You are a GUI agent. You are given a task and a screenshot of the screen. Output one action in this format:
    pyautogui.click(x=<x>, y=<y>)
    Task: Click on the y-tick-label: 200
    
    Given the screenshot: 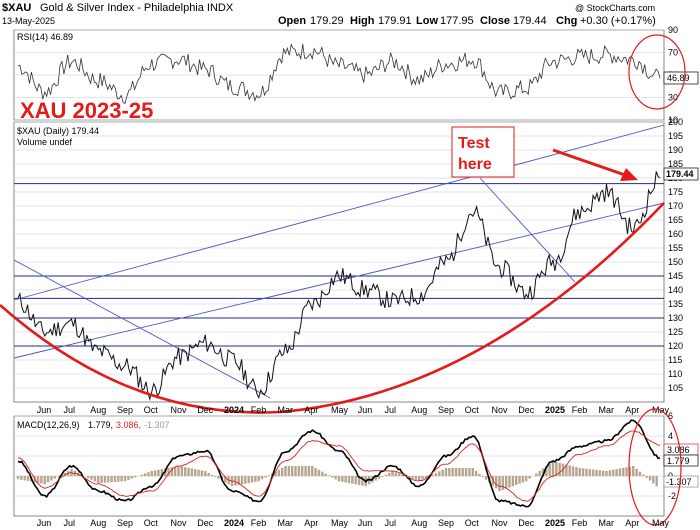 What is the action you would take?
    pyautogui.click(x=675, y=122)
    